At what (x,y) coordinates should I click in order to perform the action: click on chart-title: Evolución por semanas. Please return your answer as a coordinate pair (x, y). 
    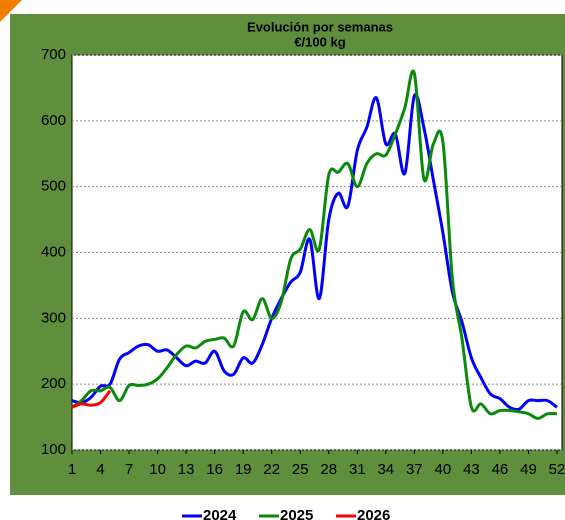
    Looking at the image, I should click on (320, 26).